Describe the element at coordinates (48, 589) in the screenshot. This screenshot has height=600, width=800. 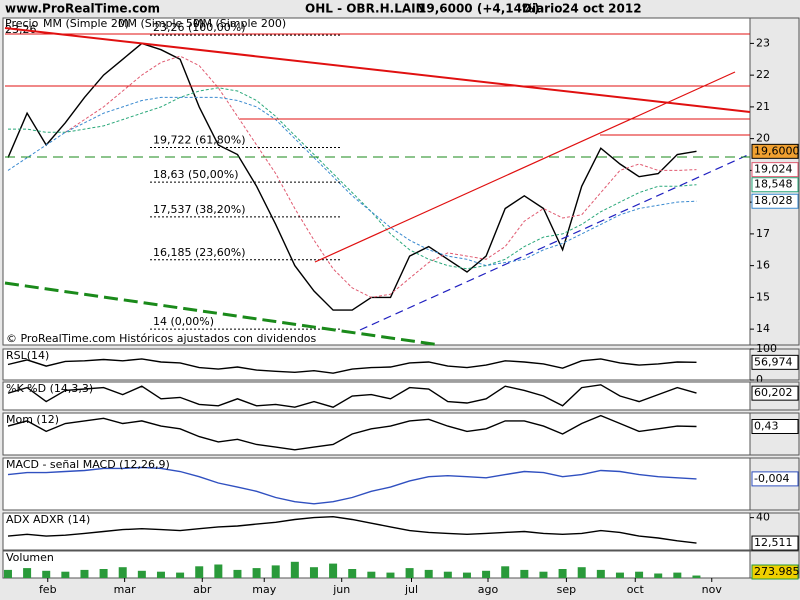
I see `x-tick-label: feb` at that location.